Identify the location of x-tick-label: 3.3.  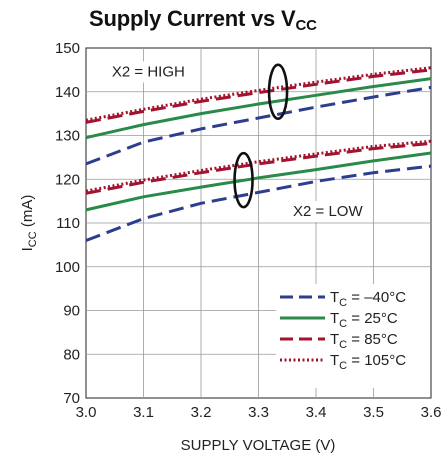
(258, 412).